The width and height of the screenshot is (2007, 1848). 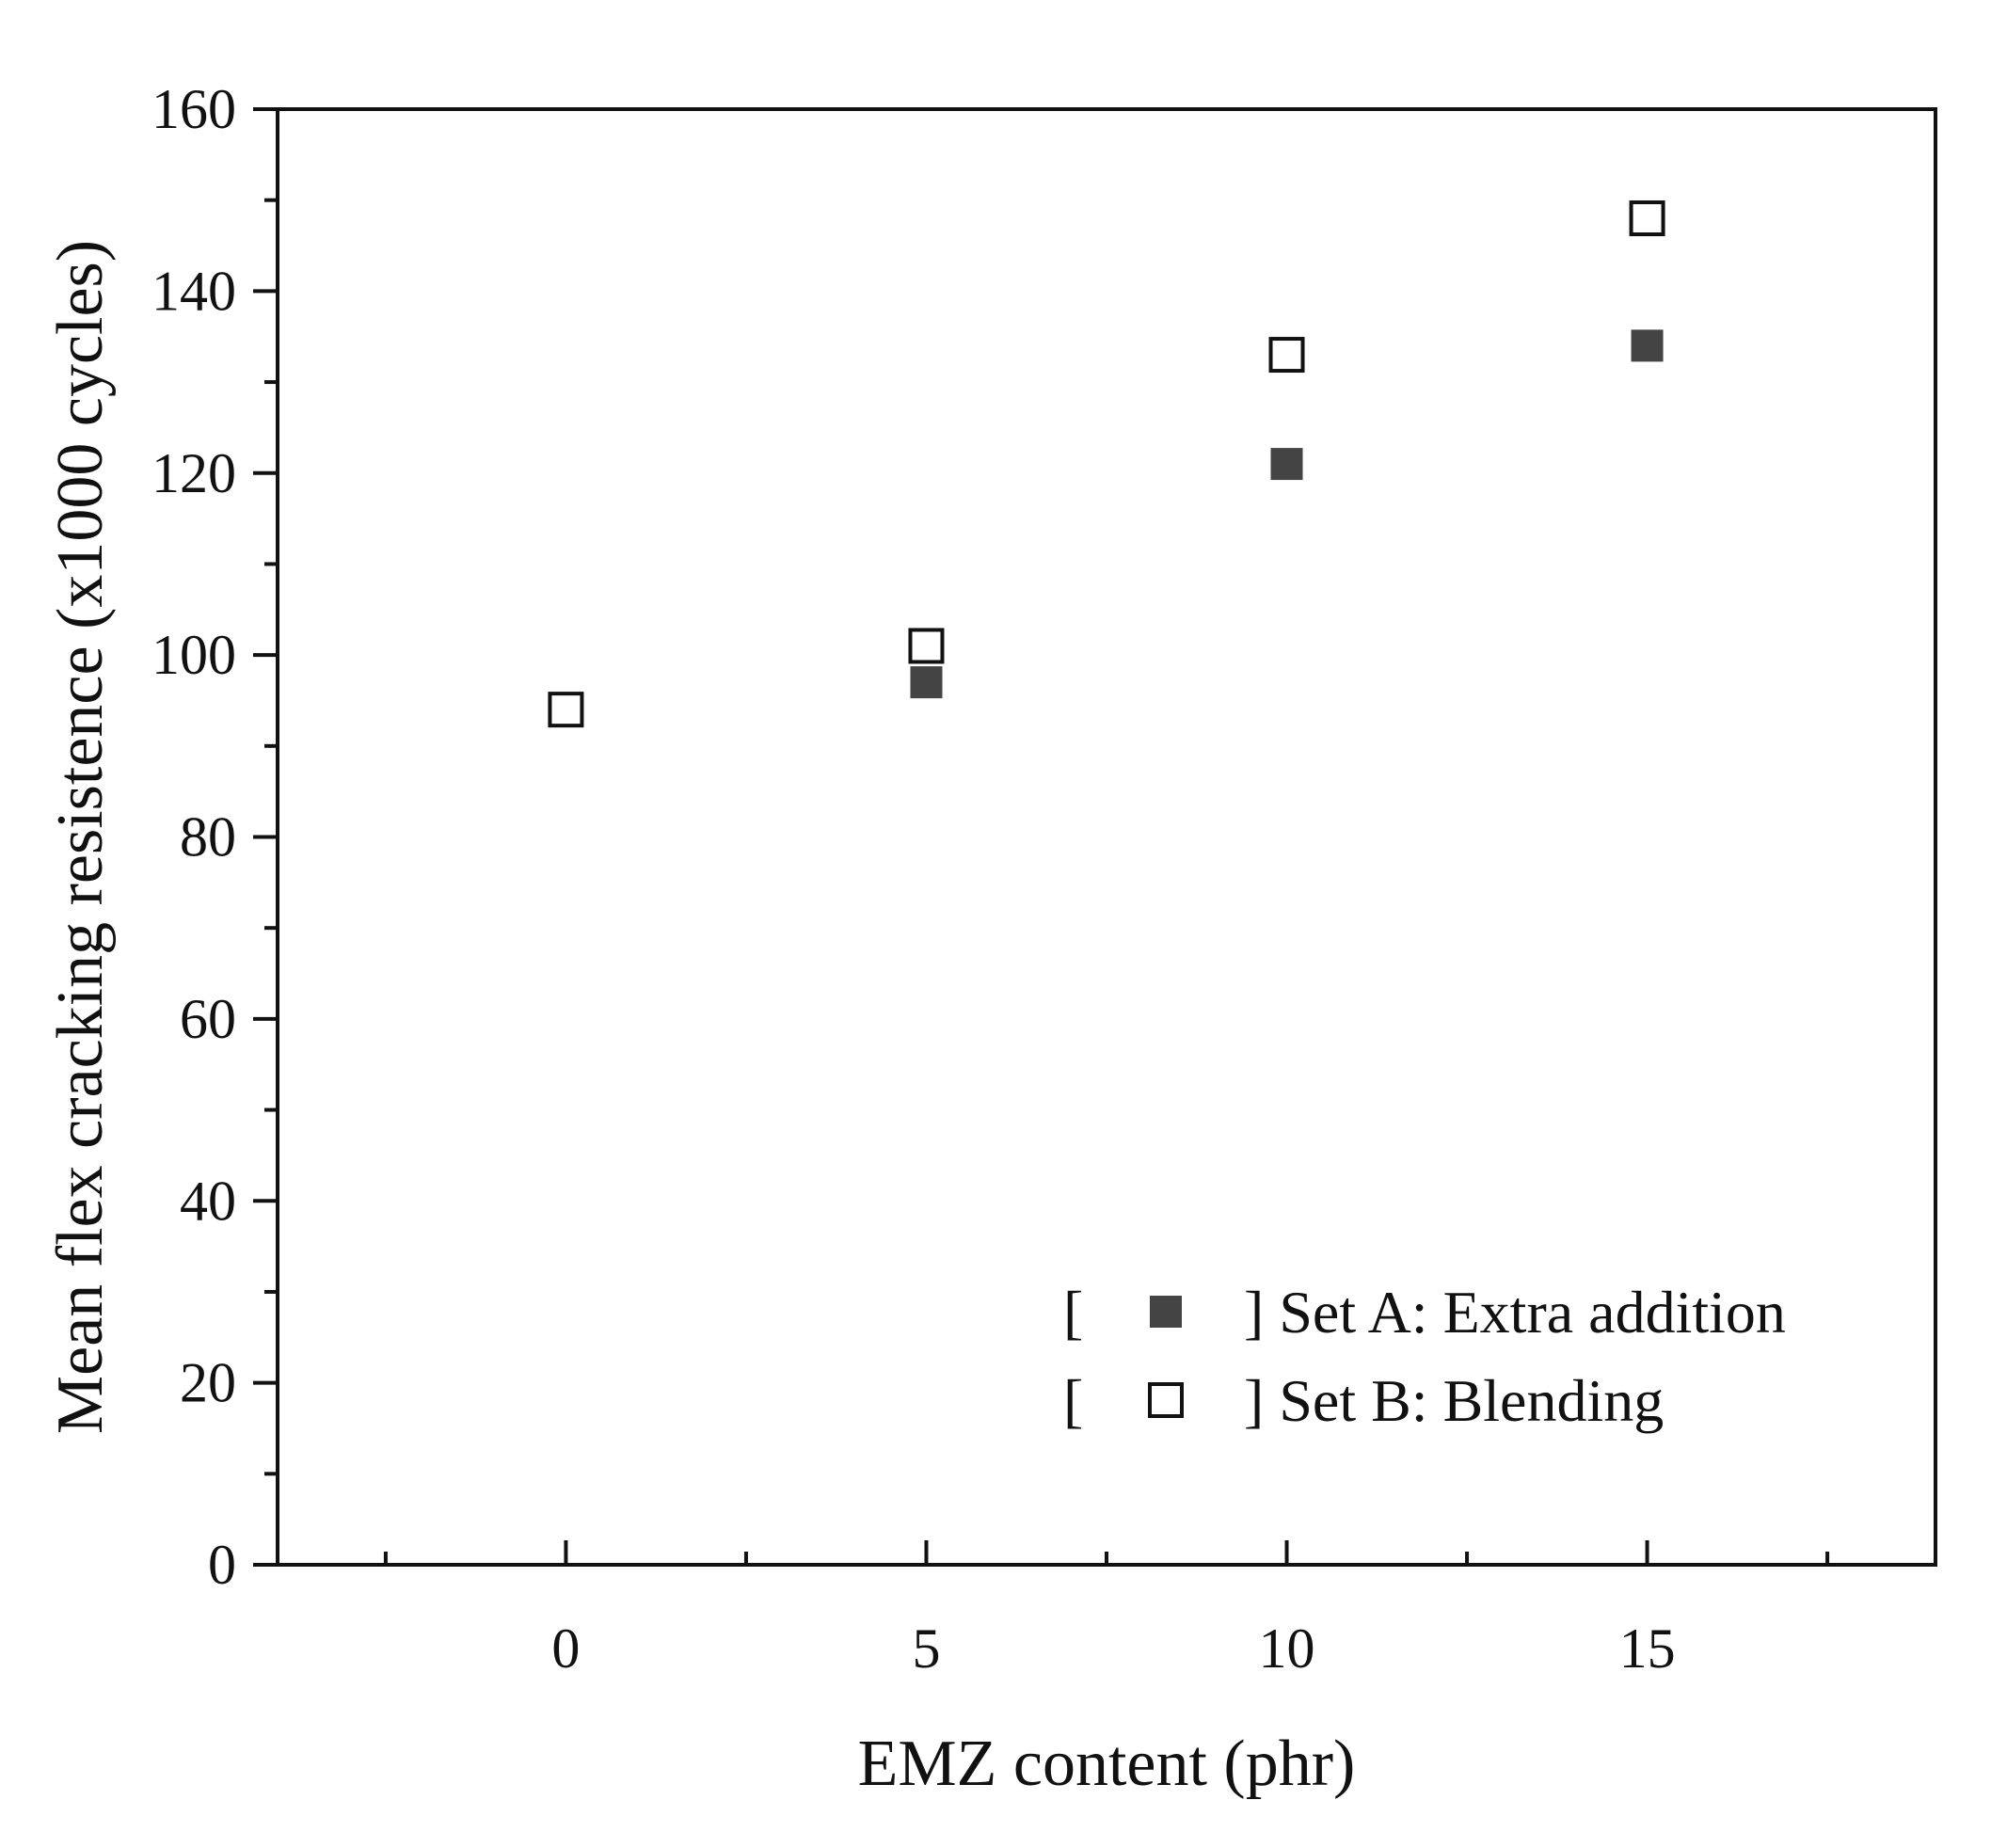 I want to click on legend-label: ] Set B: Blending, so click(x=1454, y=1400).